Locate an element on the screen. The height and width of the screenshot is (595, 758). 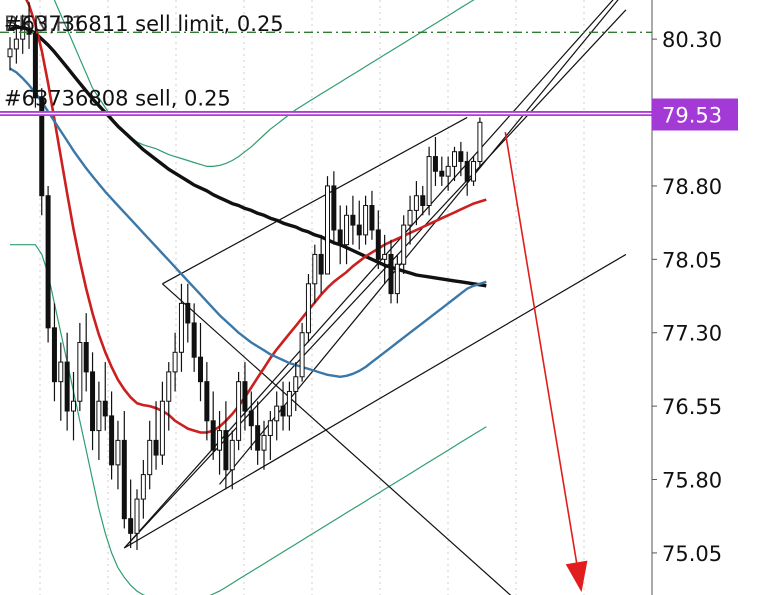
symbol-label: BRN,H1 is located at coordinates (44, 24).